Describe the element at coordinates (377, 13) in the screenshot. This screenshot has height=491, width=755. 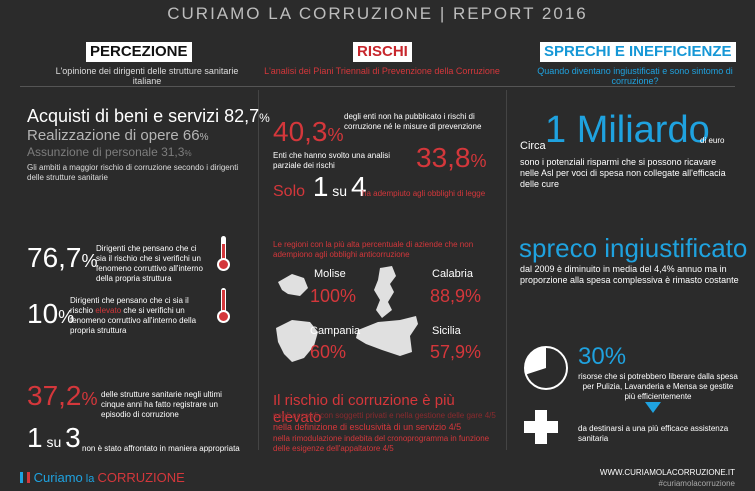
I see `report-title: CURIAMO LA CORRUZIONE | REPORT 2016` at that location.